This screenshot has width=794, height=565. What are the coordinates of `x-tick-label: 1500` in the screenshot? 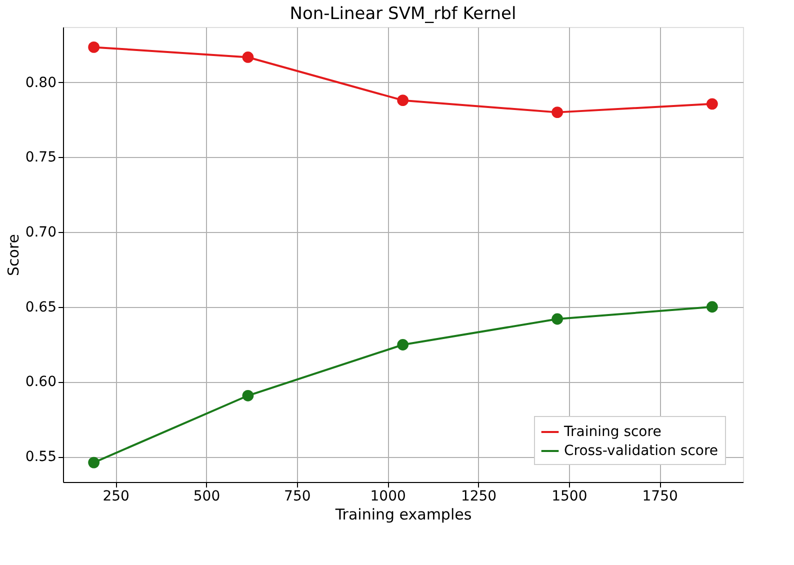 It's located at (570, 496).